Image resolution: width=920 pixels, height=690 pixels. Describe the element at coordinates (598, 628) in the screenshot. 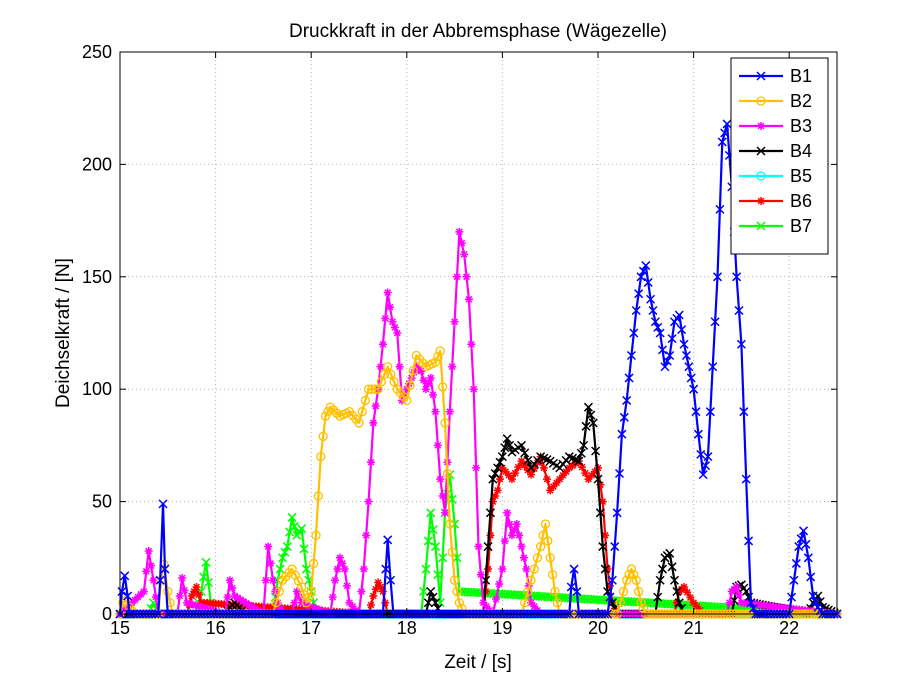

I see `x-tick-label: 20` at that location.